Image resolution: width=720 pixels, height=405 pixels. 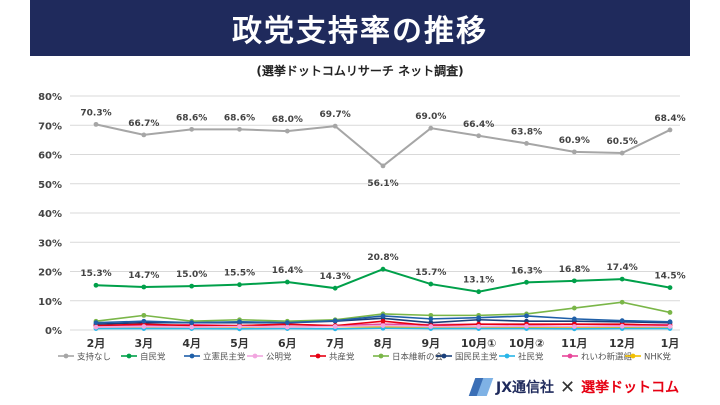 I want to click on y-tick-label: 40%, so click(x=50, y=214).